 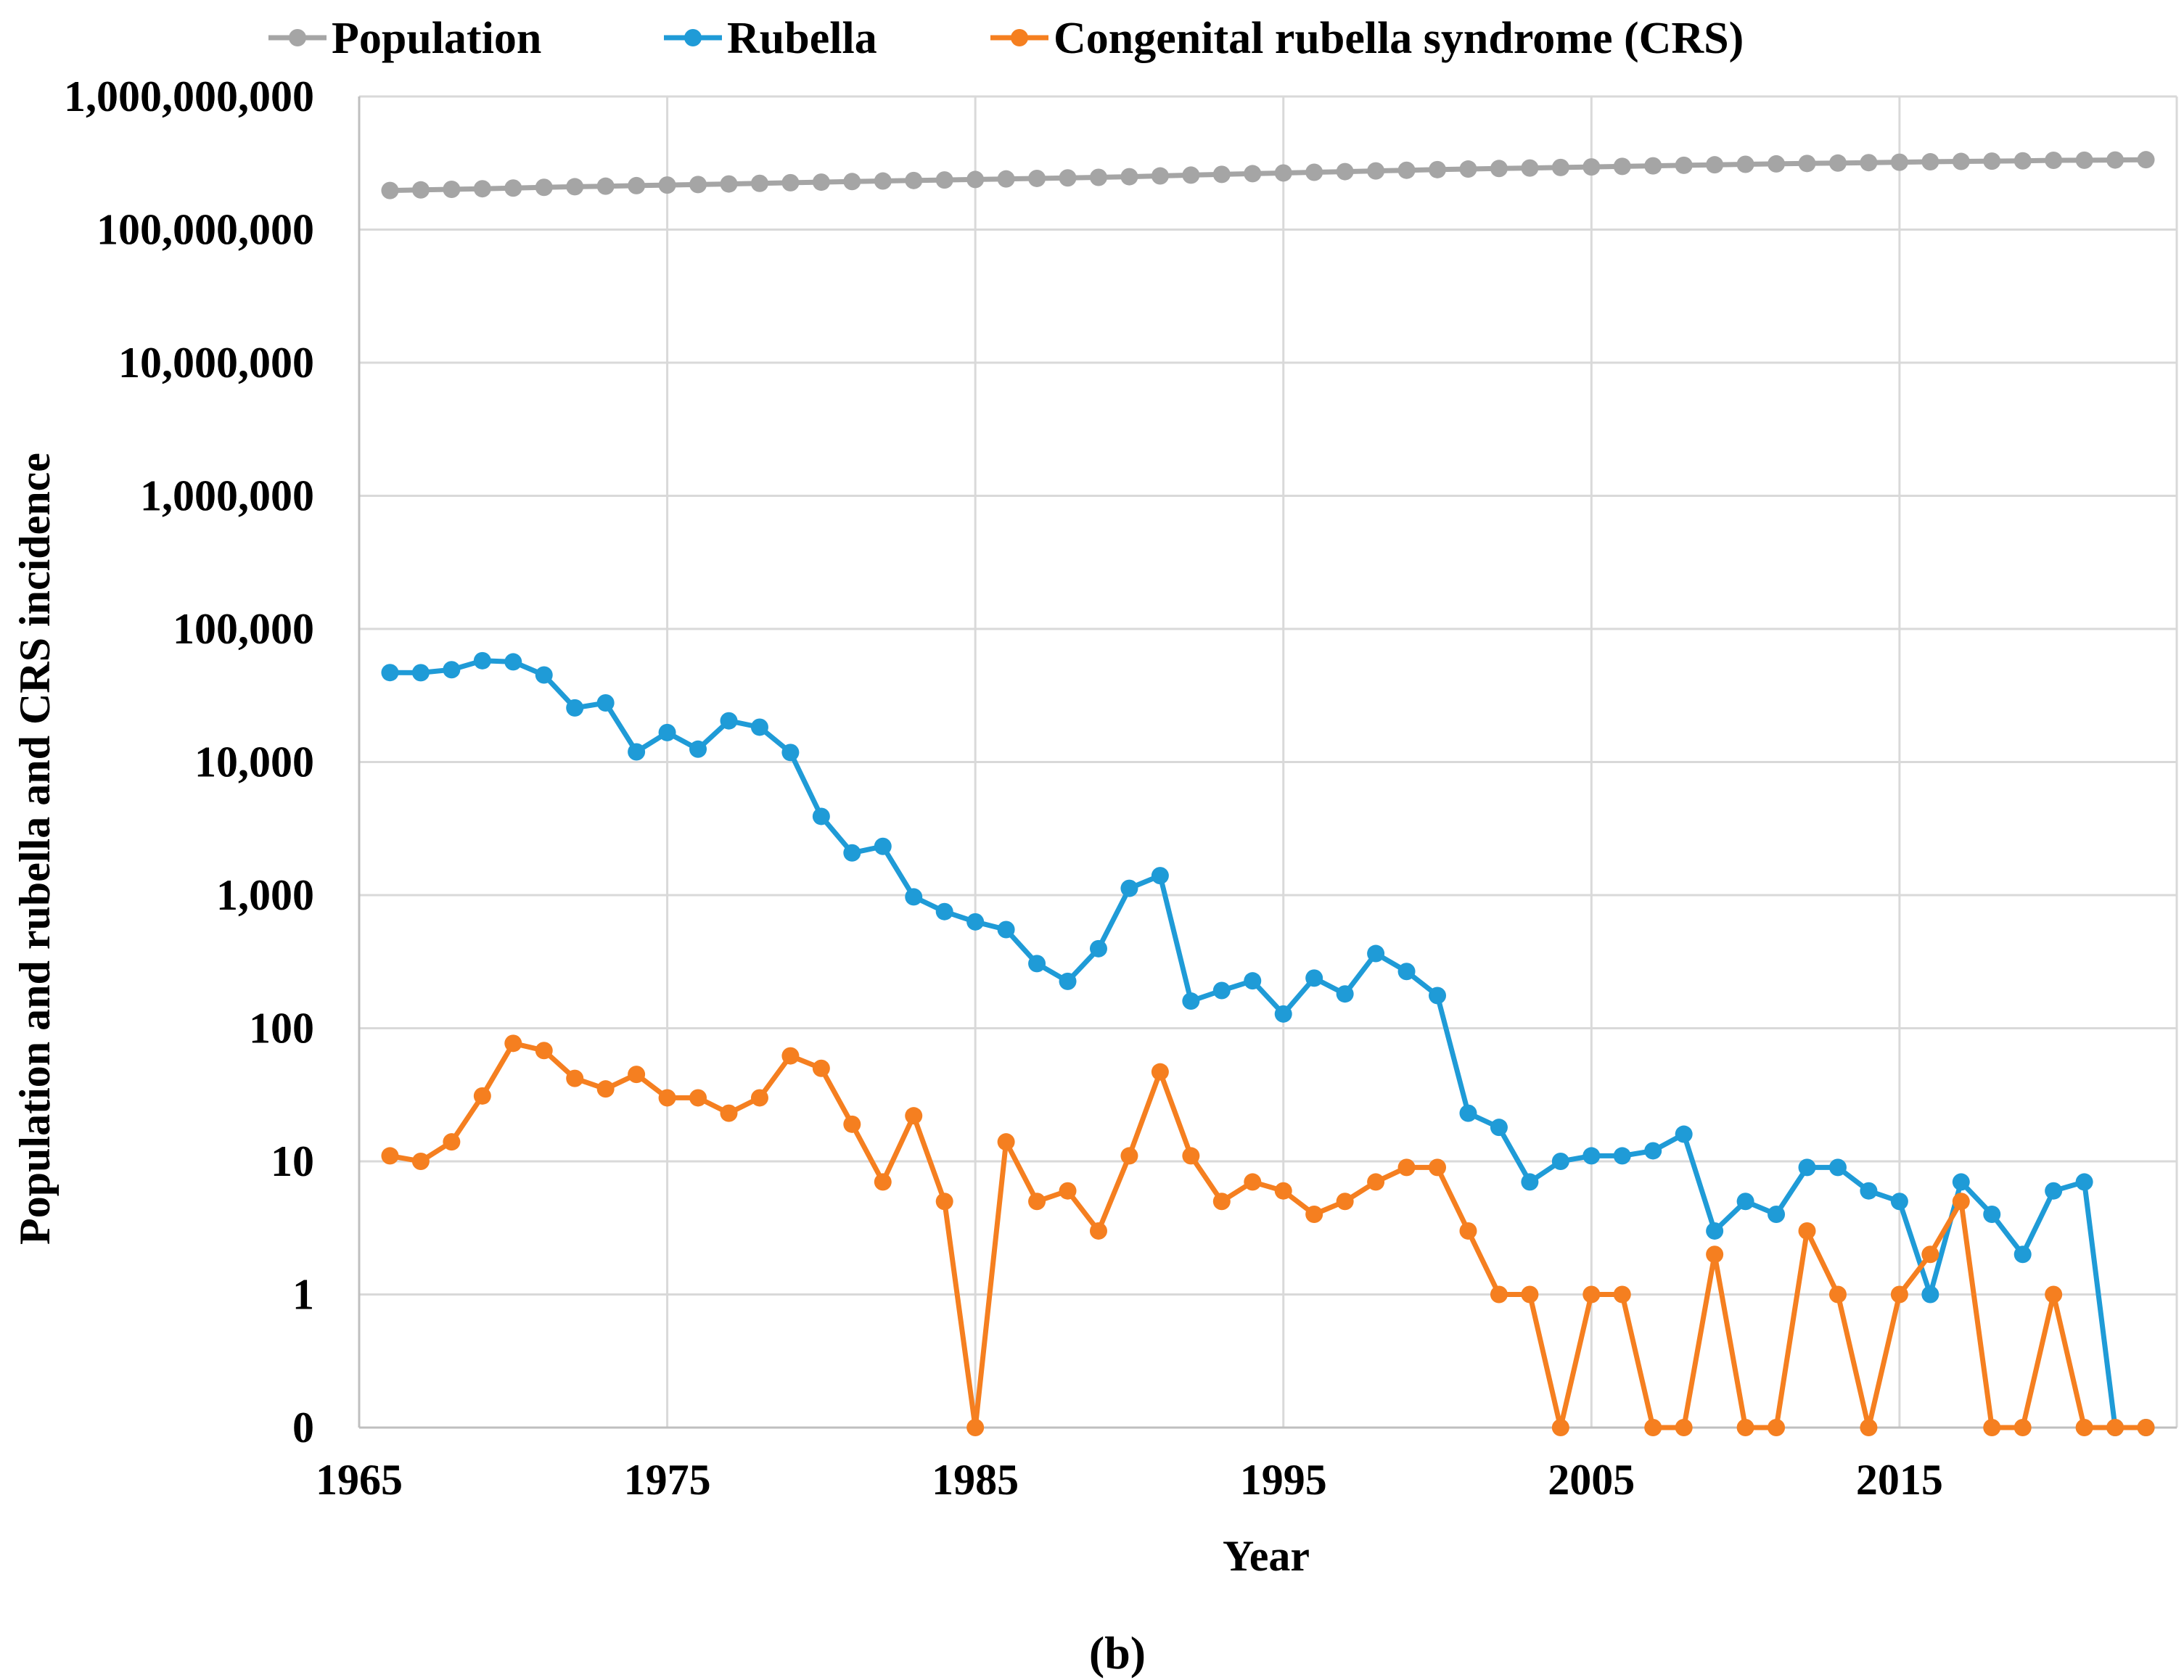 I want to click on legend-item-population: Population, so click(x=405, y=38).